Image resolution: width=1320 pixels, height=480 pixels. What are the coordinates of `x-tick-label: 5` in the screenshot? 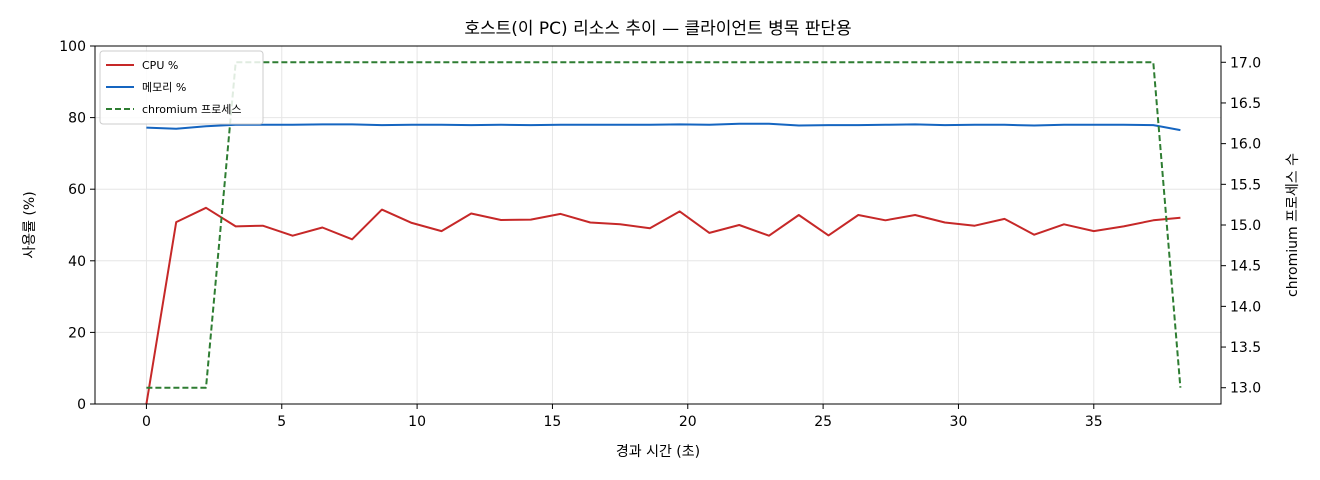 It's located at (281, 422).